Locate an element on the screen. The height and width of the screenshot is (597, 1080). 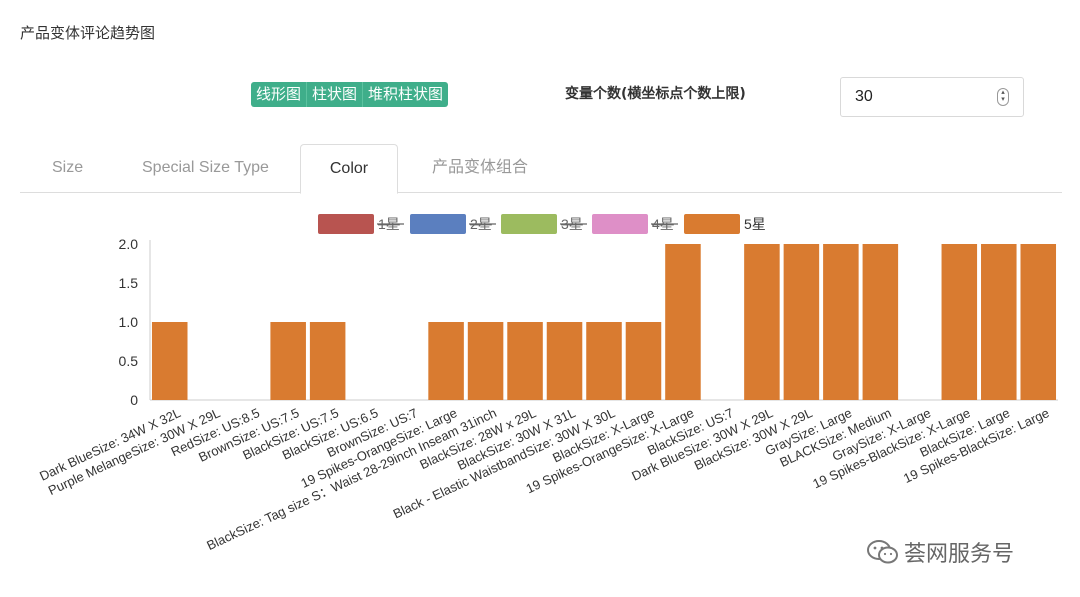
y-tick-label: 0.5 is located at coordinates (129, 361).